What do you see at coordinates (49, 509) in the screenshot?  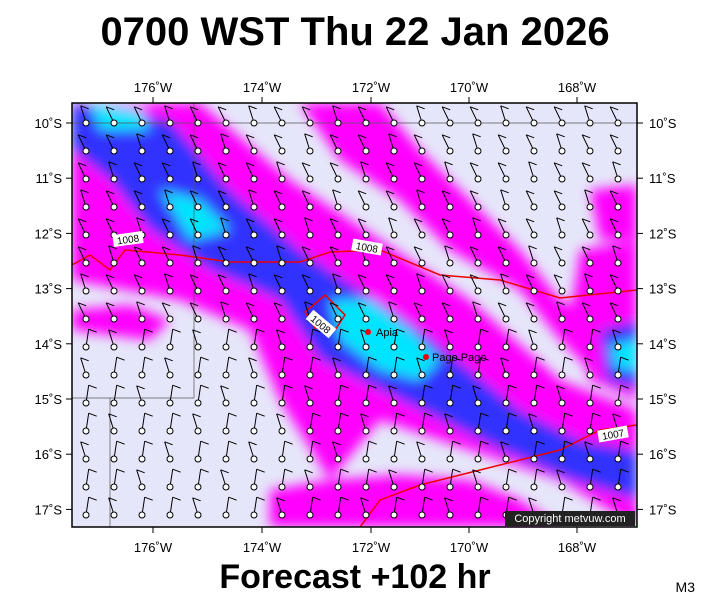 I see `latitude-label: 17˚S` at bounding box center [49, 509].